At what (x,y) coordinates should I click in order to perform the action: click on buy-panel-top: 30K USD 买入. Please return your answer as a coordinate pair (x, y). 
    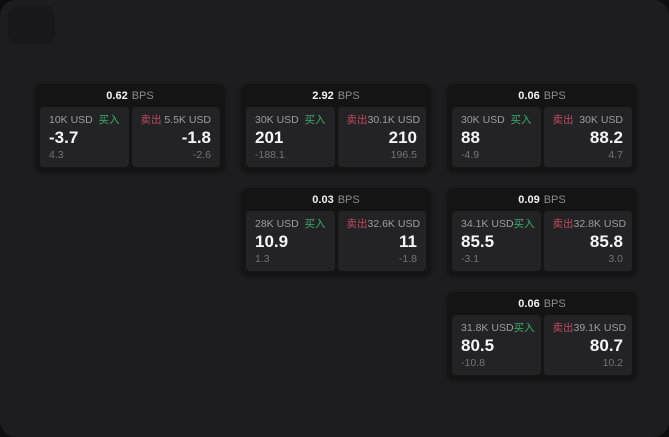
    Looking at the image, I should click on (290, 120).